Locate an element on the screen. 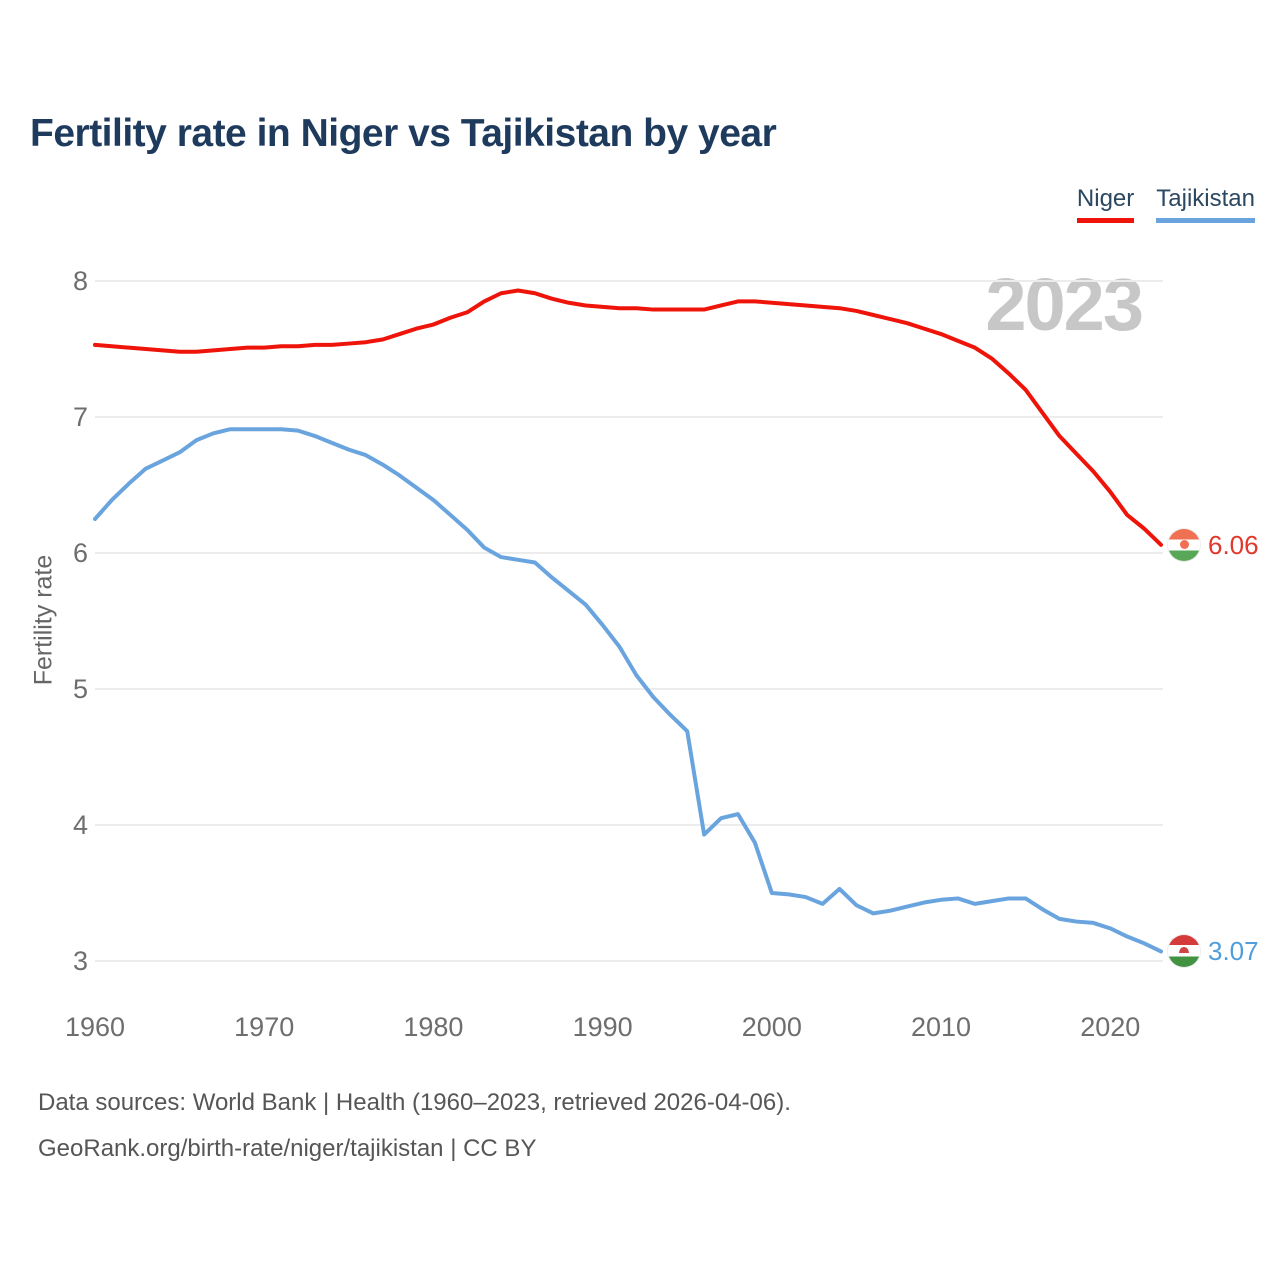 Image resolution: width=1280 pixels, height=1280 pixels. x-tick-1970: 1970 is located at coordinates (264, 1027).